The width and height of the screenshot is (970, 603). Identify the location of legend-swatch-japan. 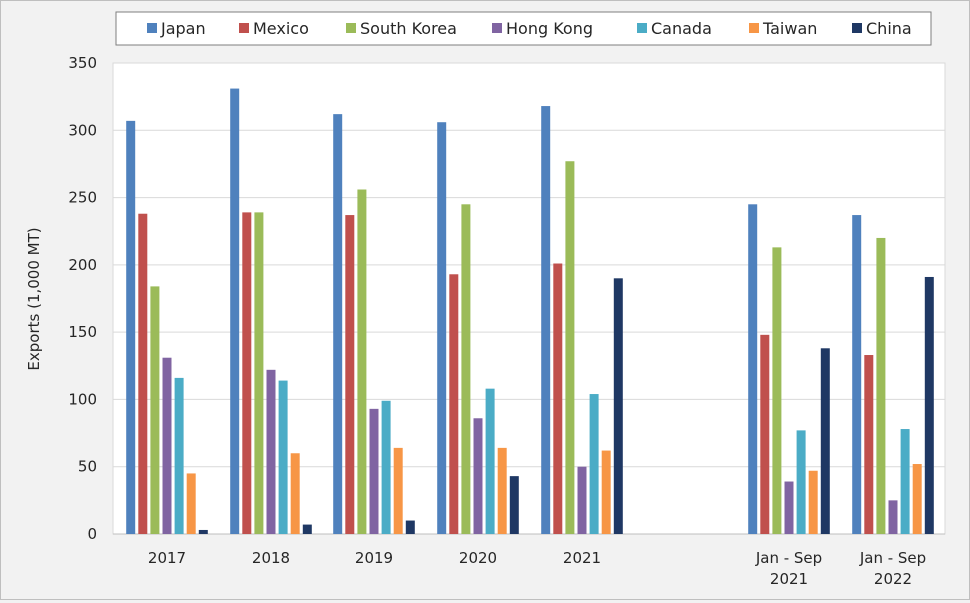
(152, 28).